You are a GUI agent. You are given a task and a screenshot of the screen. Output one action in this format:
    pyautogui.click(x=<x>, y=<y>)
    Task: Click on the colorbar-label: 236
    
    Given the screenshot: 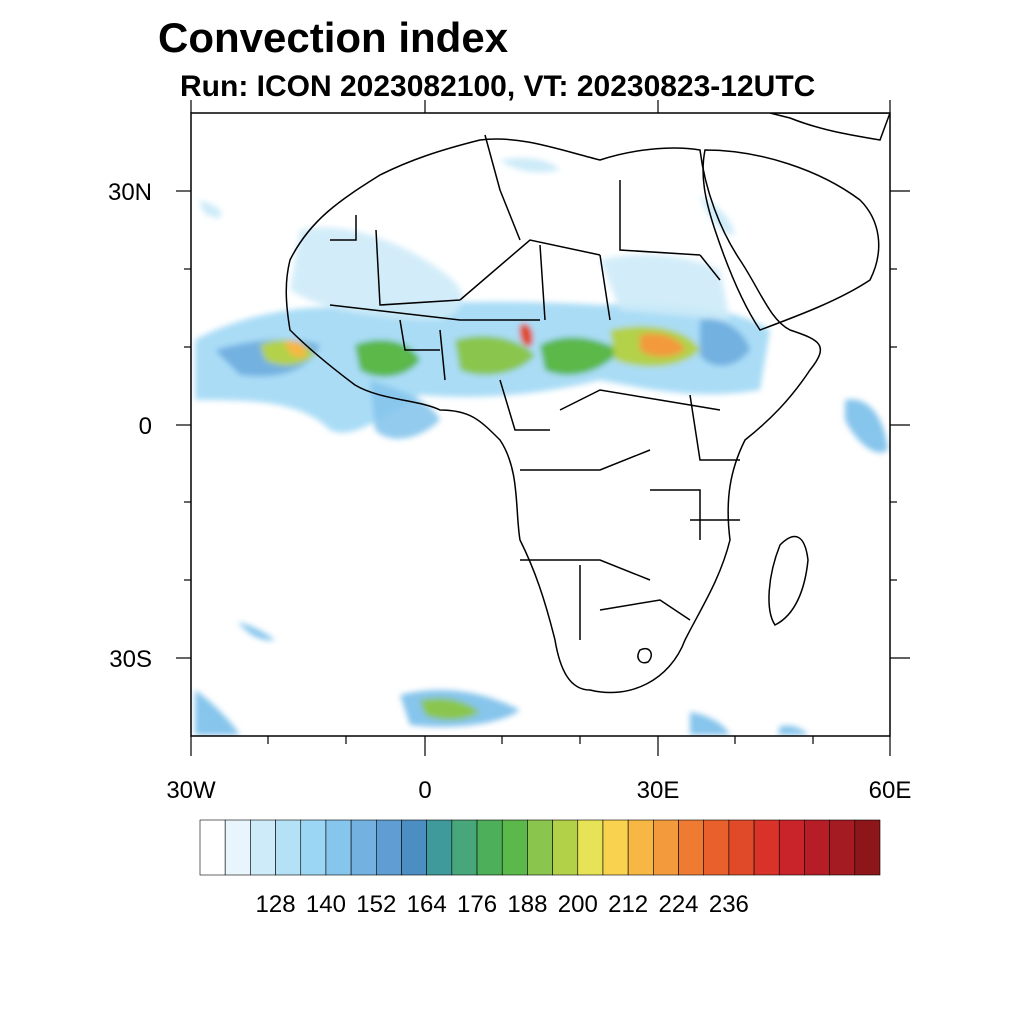 What is the action you would take?
    pyautogui.click(x=729, y=904)
    